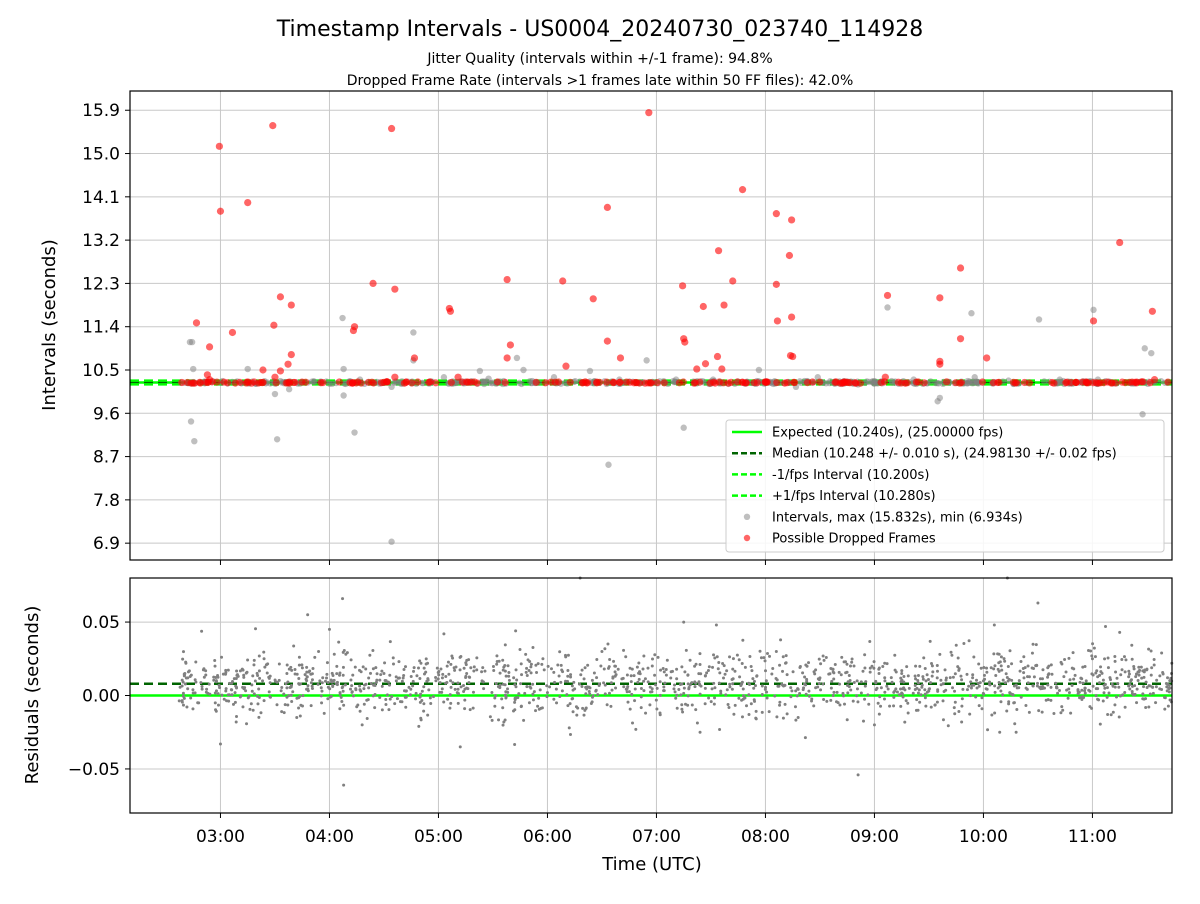 The image size is (1200, 904). What do you see at coordinates (101, 328) in the screenshot?
I see `y-tick-label: 11.4` at bounding box center [101, 328].